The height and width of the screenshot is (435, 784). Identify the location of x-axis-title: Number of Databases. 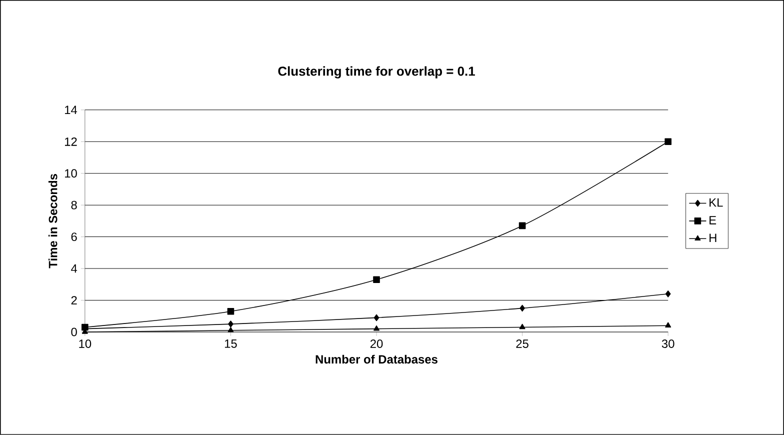
(377, 359).